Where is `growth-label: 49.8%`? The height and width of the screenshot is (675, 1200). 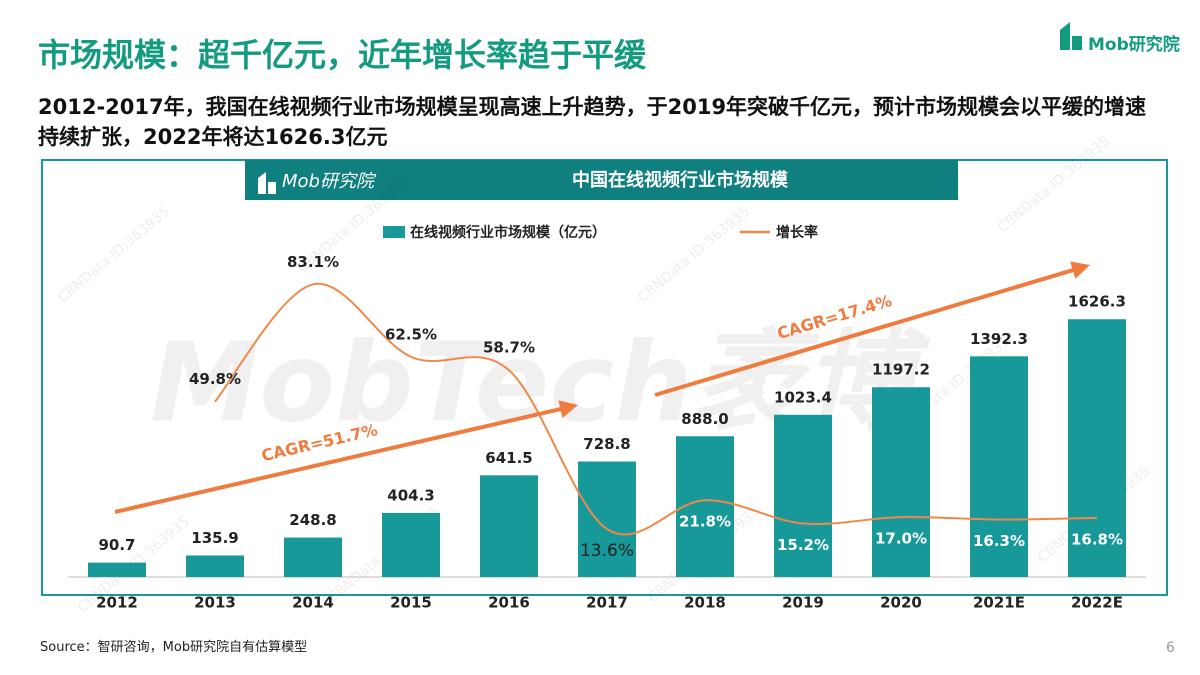 growth-label: 49.8% is located at coordinates (215, 379).